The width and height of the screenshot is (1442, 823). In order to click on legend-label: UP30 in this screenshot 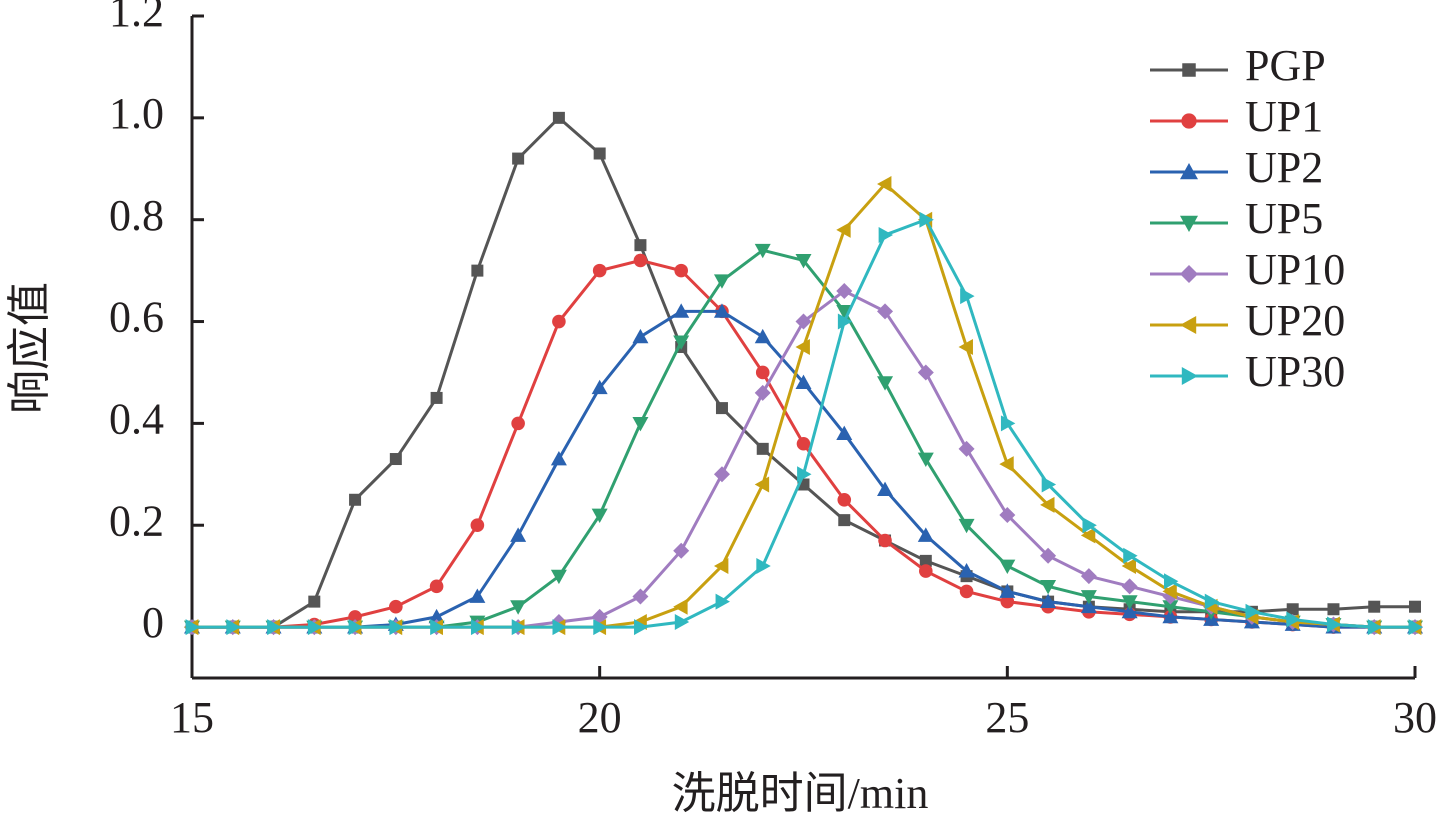, I will do `click(1295, 371)`.